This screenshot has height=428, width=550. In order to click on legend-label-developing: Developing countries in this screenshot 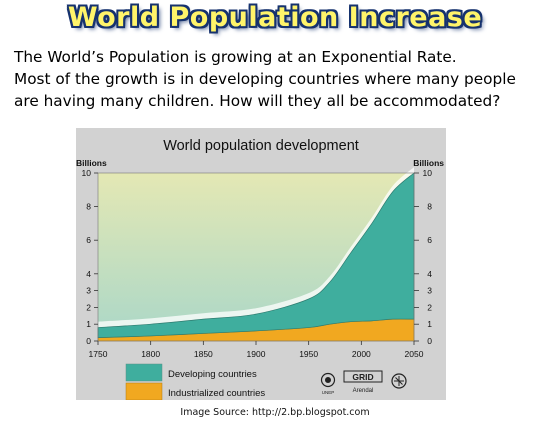, I will do `click(212, 374)`.